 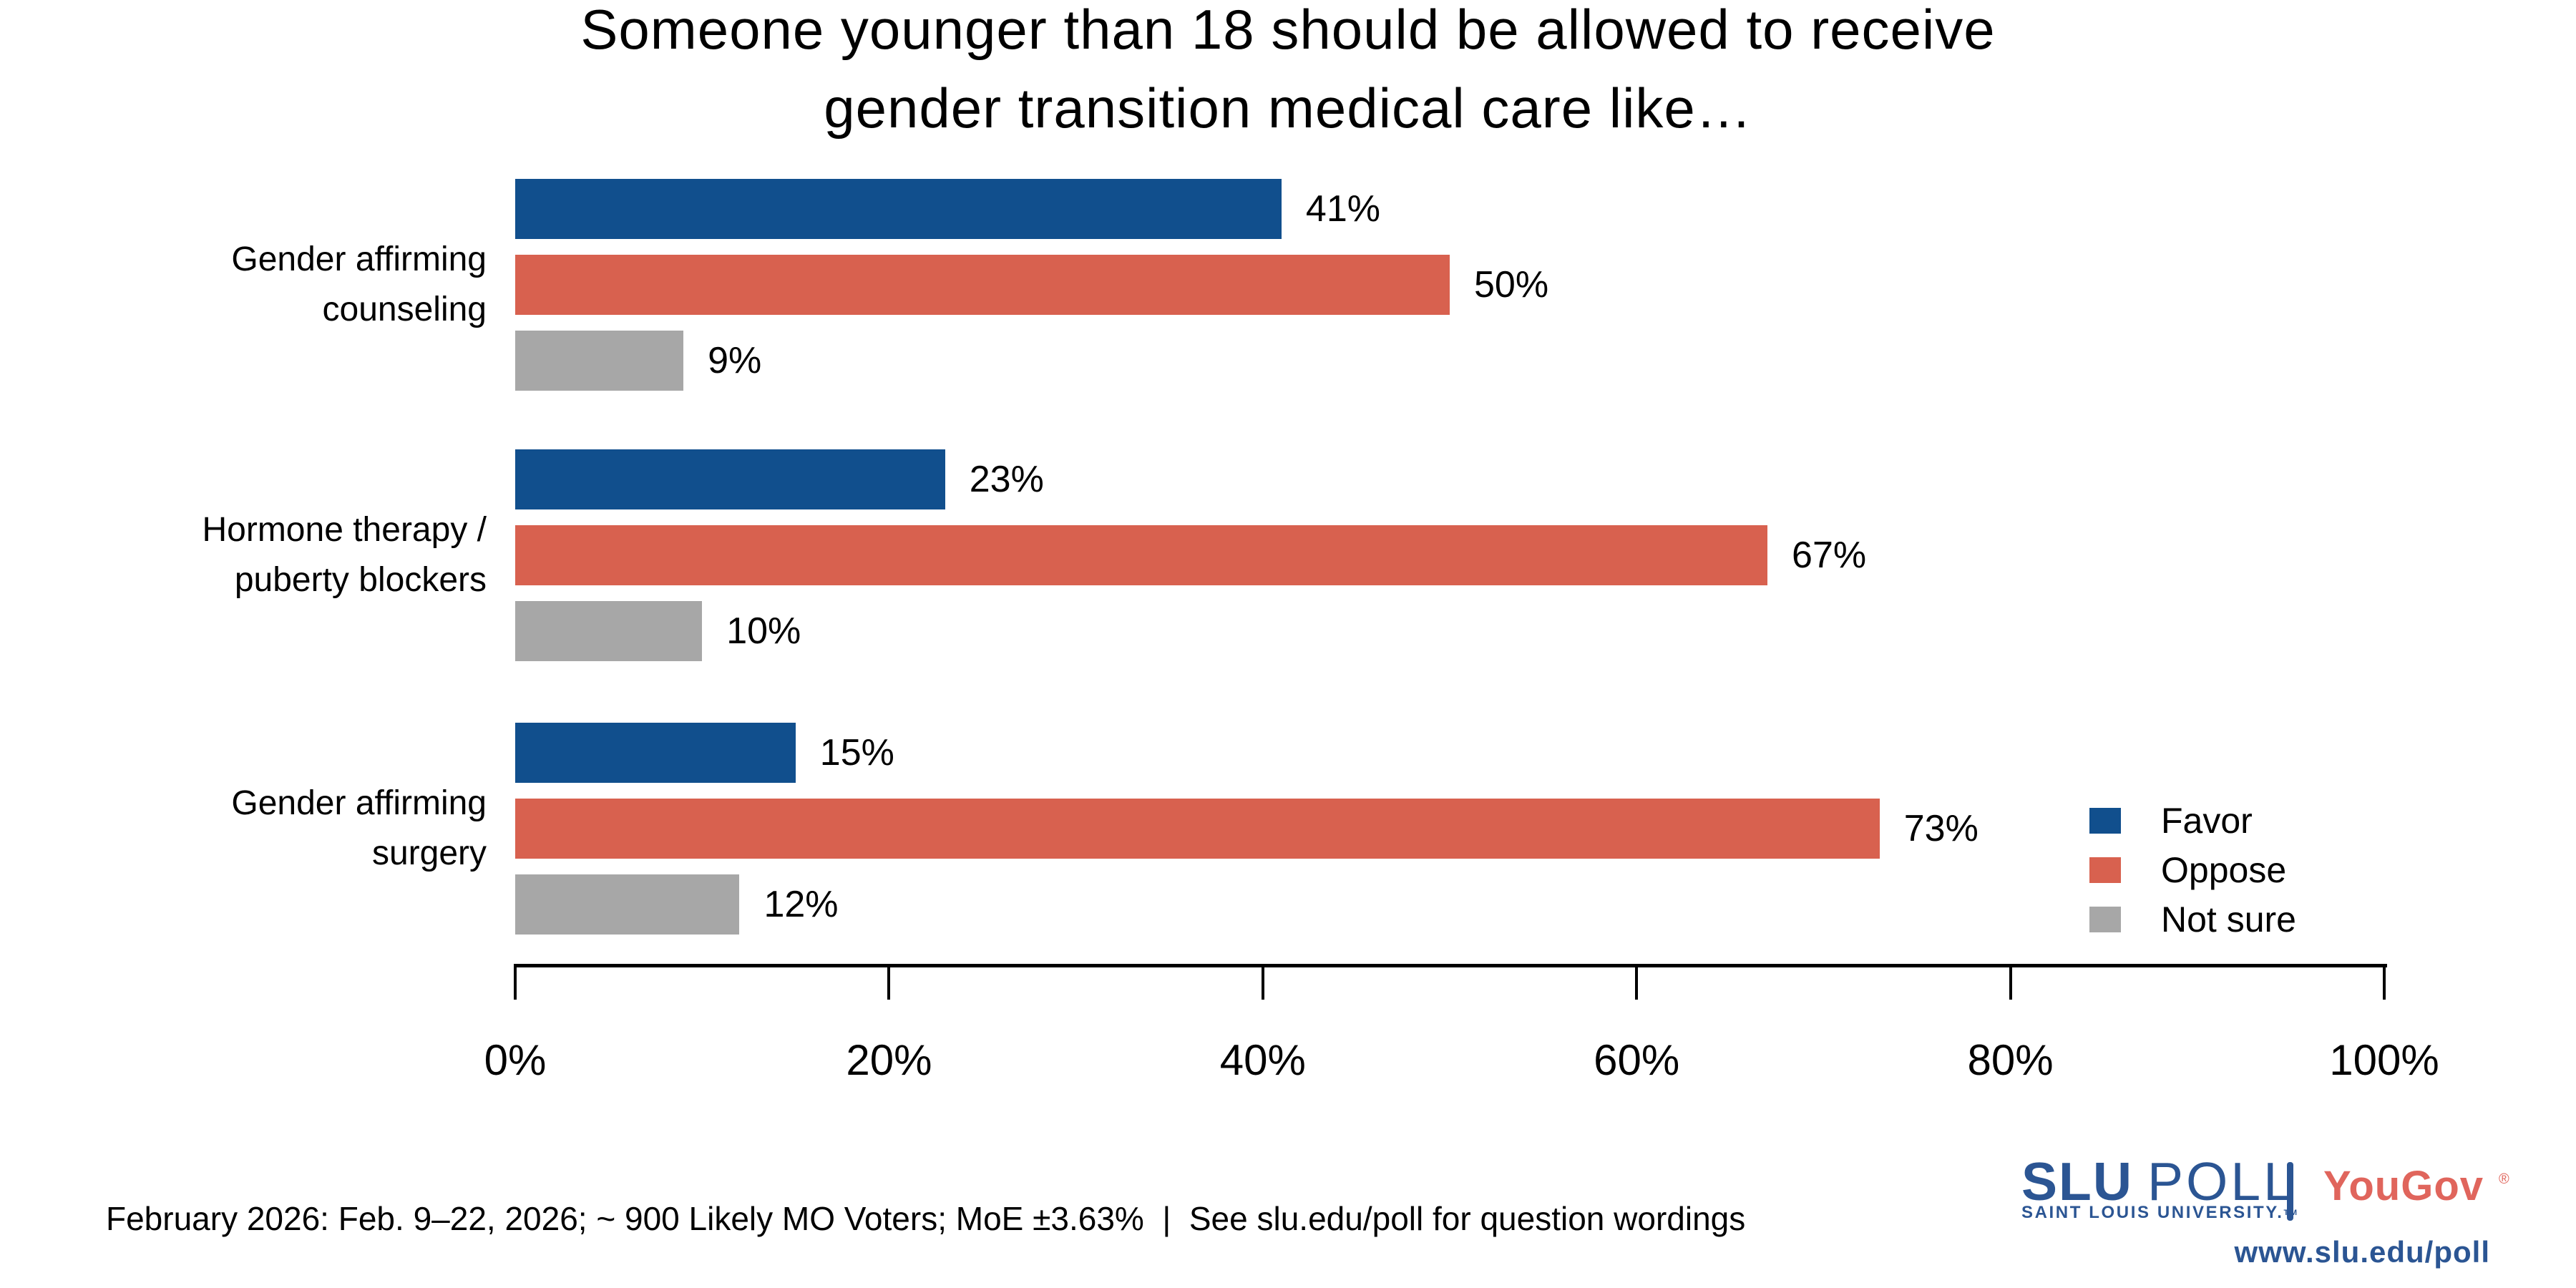 What do you see at coordinates (763, 631) in the screenshot?
I see `value-label: 10%` at bounding box center [763, 631].